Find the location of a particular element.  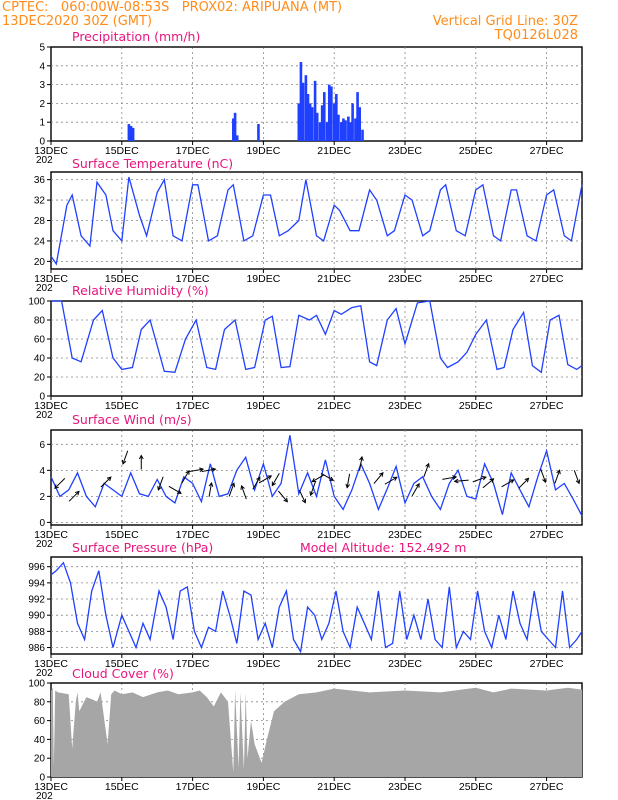

y-tick-label: 986 is located at coordinates (36, 648).